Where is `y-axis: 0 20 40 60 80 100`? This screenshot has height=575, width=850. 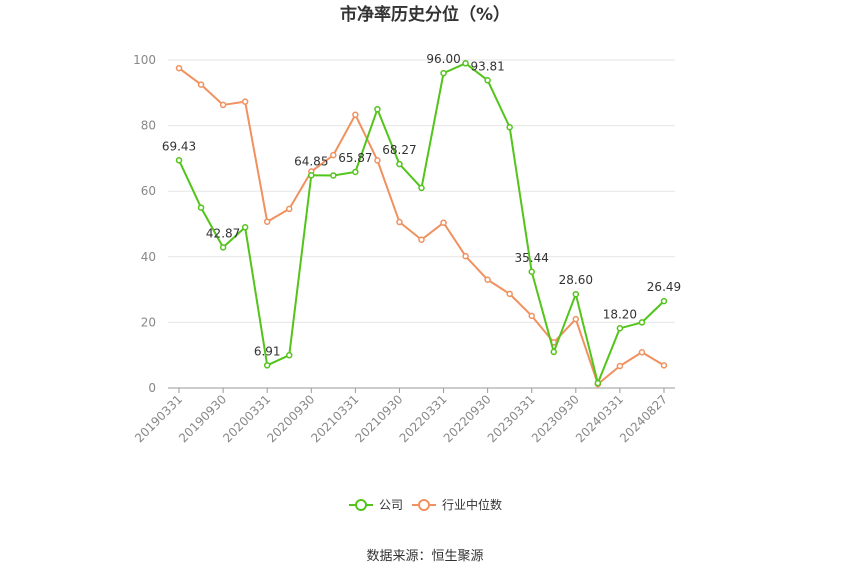 y-axis: 0 20 40 60 80 100 is located at coordinates (144, 224).